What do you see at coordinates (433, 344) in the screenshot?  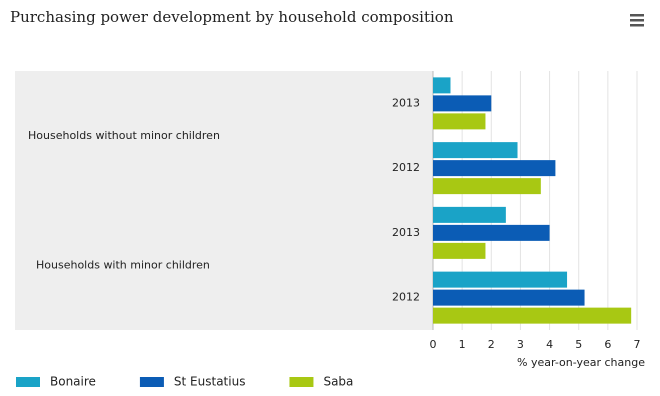 I see `x-tick-label: 0` at bounding box center [433, 344].